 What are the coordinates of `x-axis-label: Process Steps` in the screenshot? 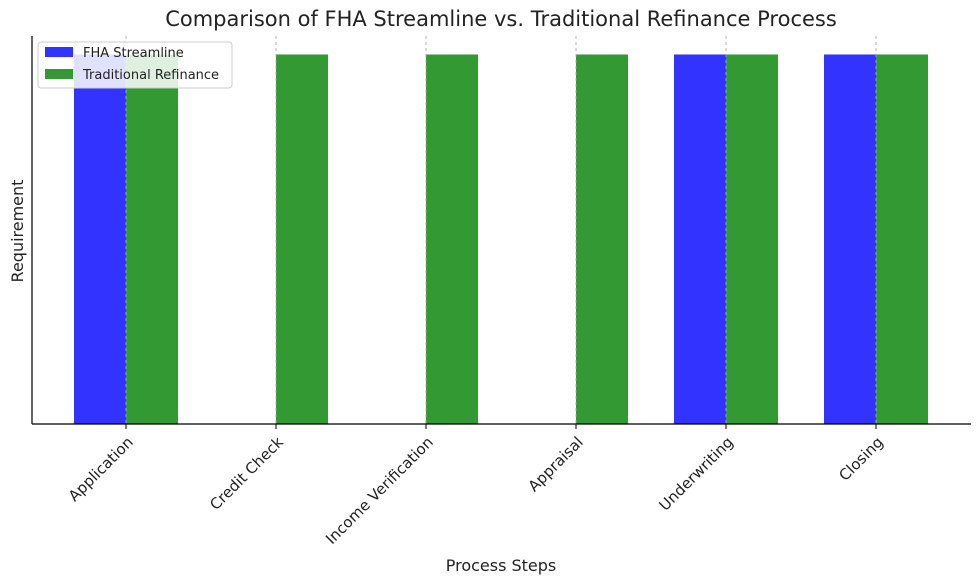 It's located at (501, 565).